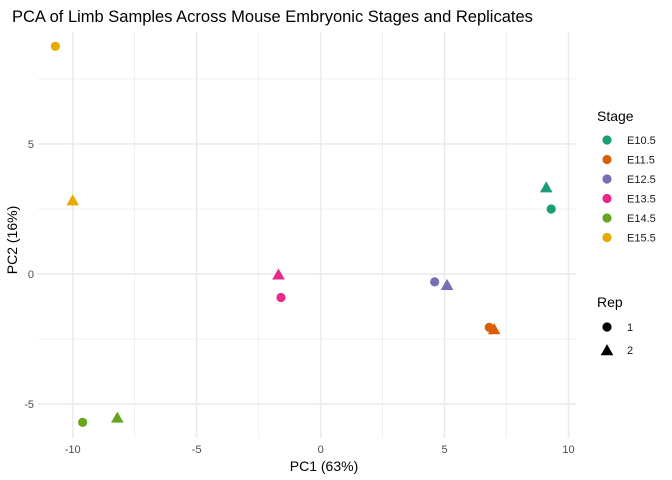 Image resolution: width=672 pixels, height=480 pixels. What do you see at coordinates (546, 187) in the screenshot?
I see `point-E10.5-rep2` at bounding box center [546, 187].